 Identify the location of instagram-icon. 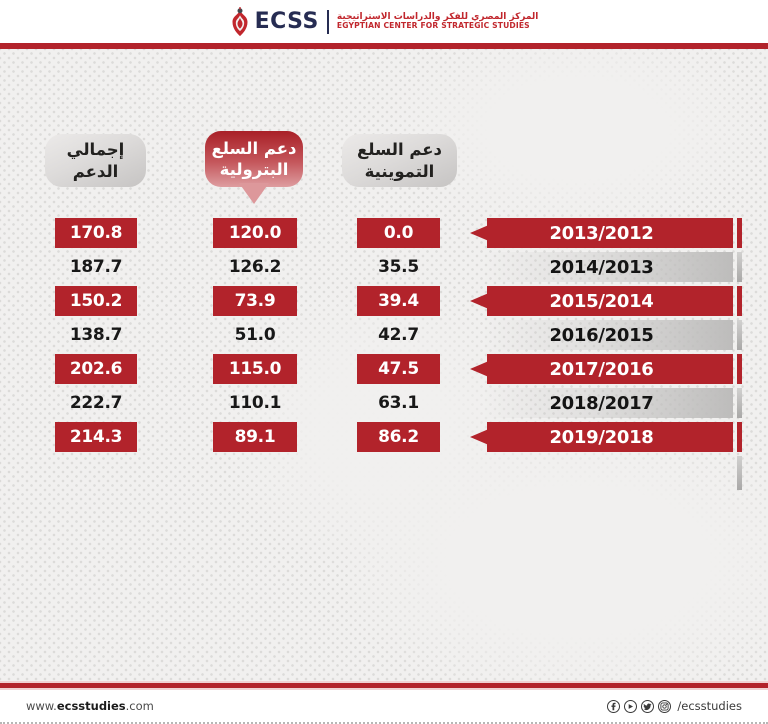
(665, 706).